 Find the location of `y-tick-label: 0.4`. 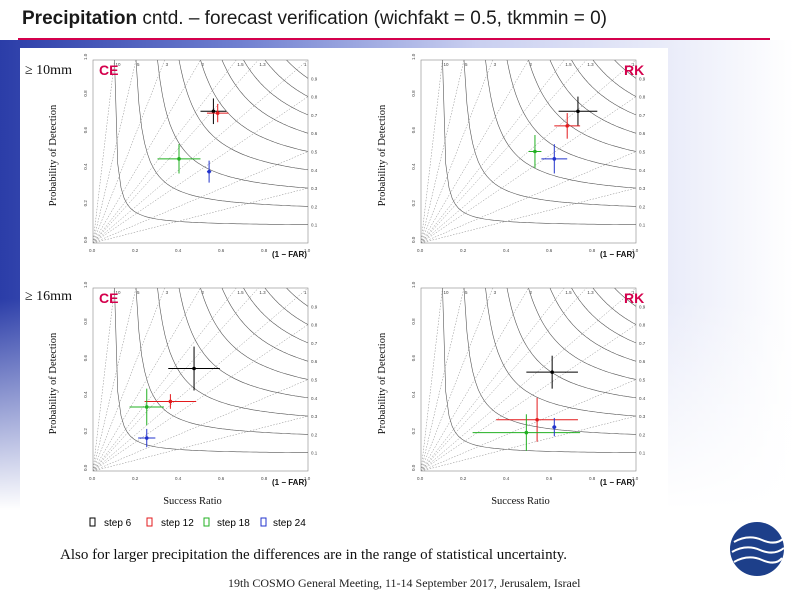

y-tick-label: 0.4 is located at coordinates (413, 394).